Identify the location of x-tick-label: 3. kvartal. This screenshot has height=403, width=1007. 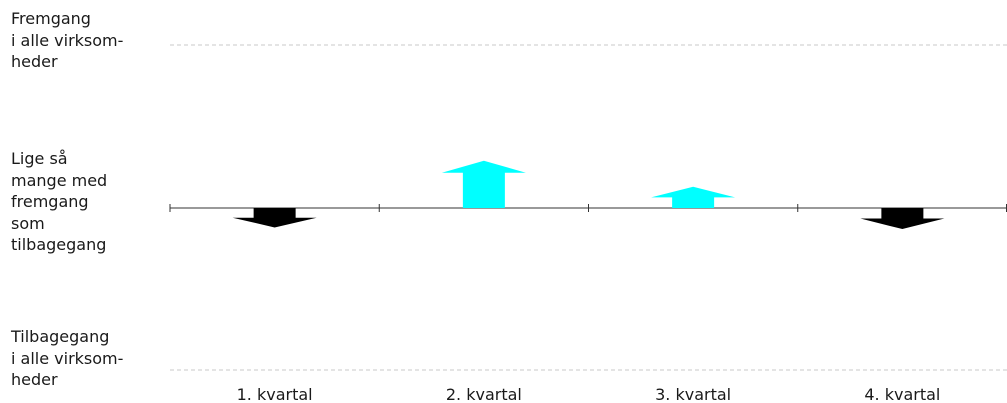
(693, 394).